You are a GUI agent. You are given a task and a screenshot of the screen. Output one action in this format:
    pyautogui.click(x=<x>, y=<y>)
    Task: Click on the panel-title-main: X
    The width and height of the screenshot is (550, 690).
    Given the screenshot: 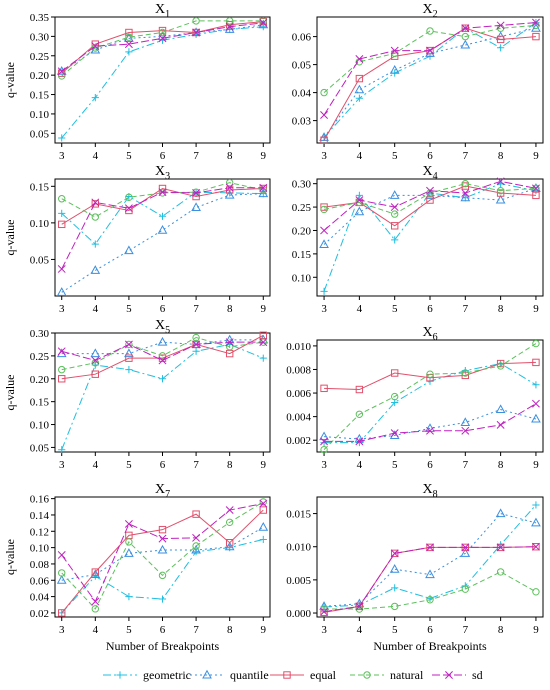 What is the action you would take?
    pyautogui.click(x=427, y=9)
    